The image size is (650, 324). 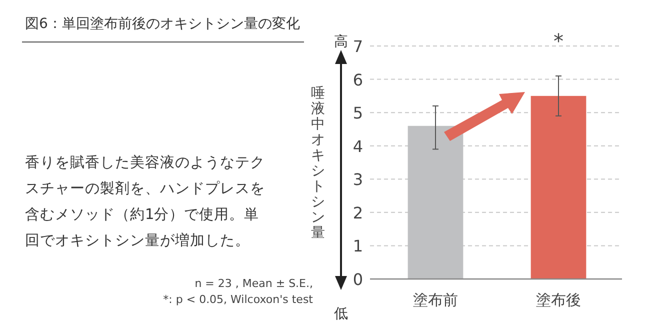 I want to click on y-tick-label: 4, so click(x=357, y=146).